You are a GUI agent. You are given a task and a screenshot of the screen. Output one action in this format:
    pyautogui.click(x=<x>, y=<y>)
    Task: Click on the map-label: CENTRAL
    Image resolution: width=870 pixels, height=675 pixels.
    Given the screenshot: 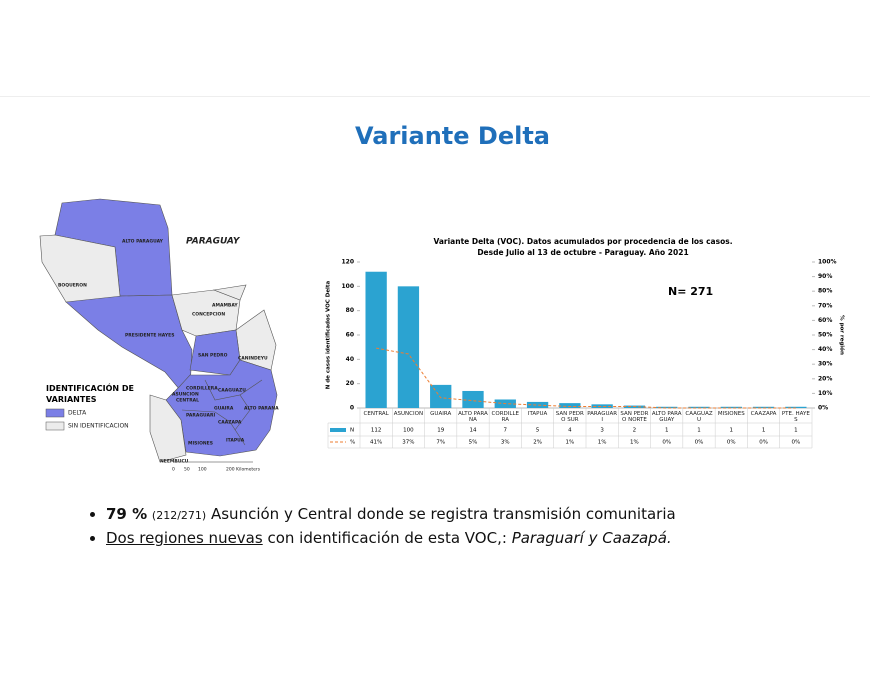 What is the action you would take?
    pyautogui.click(x=187, y=401)
    